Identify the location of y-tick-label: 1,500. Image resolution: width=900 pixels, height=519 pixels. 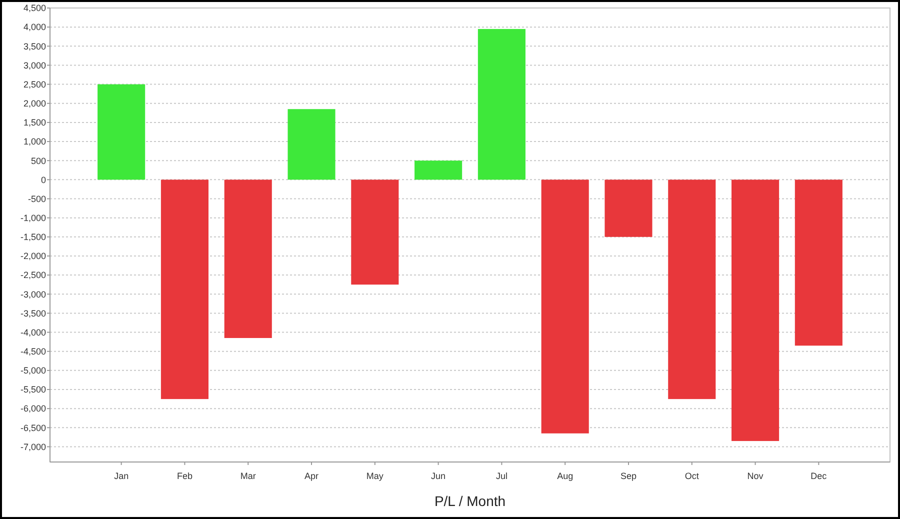
(34, 123).